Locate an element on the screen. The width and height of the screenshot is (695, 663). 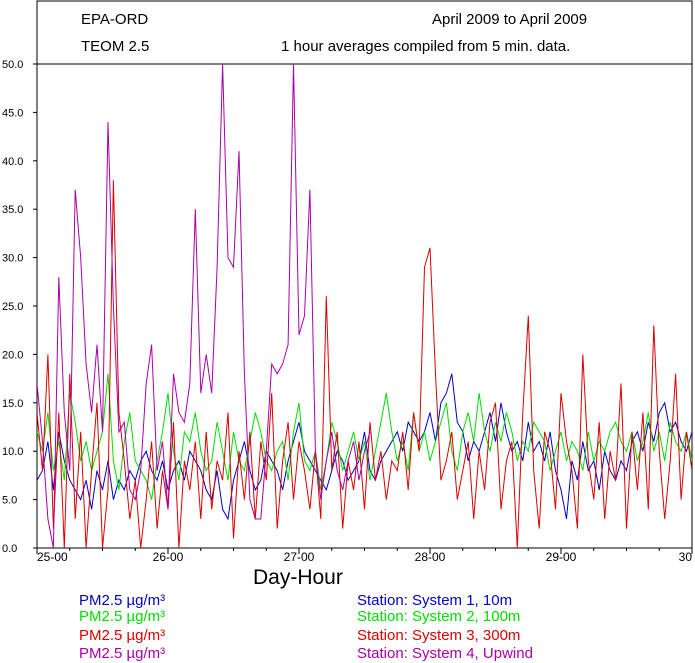
y-tick-label: 40.0 is located at coordinates (12, 162).